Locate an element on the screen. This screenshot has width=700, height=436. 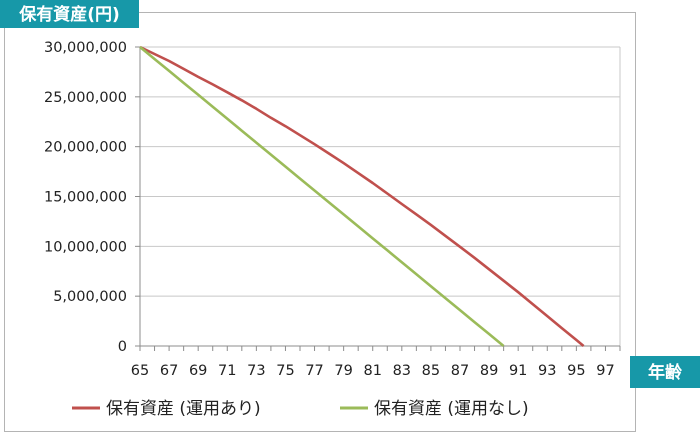
y-tick-label: 15,000,000 is located at coordinates (85, 198).